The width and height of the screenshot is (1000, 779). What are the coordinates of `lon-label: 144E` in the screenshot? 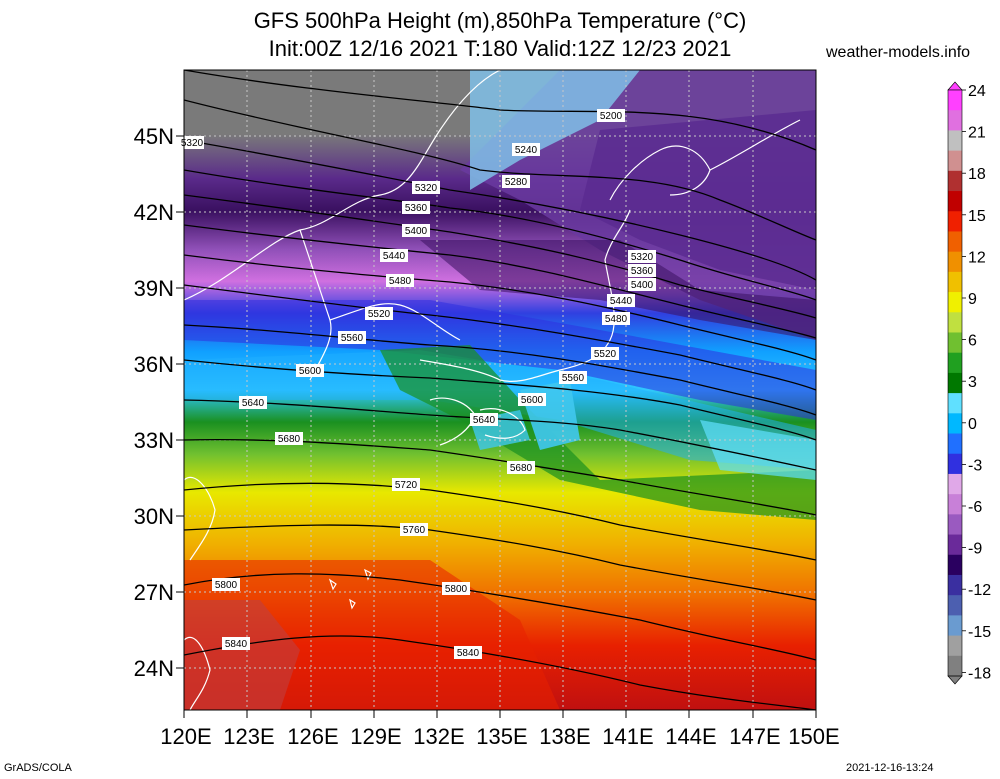 It's located at (690, 736).